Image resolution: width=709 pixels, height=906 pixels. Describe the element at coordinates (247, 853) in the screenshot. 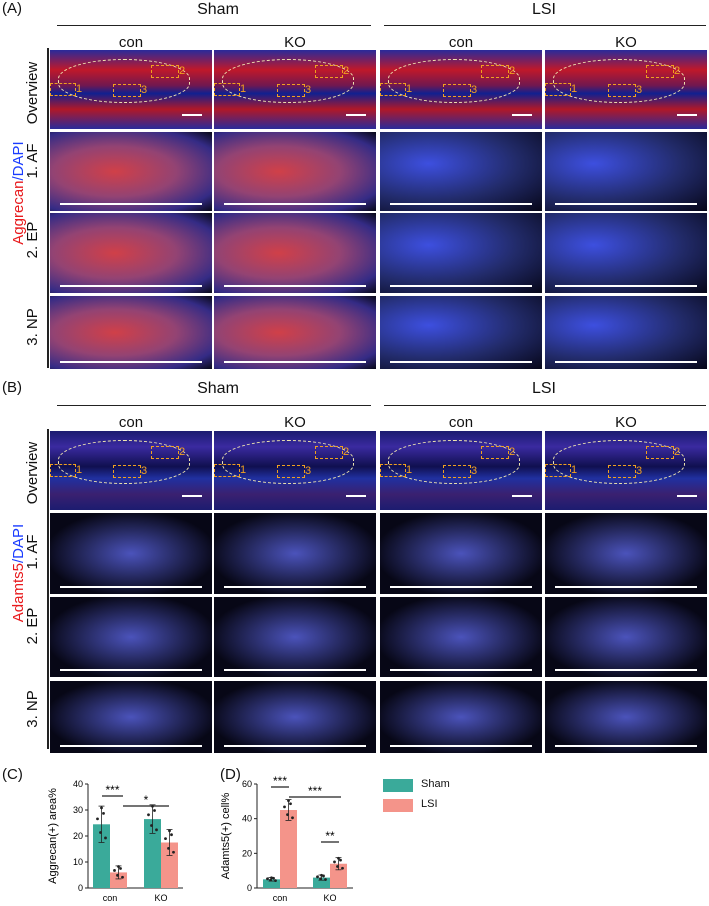

I see `y-tick-label: 20` at that location.